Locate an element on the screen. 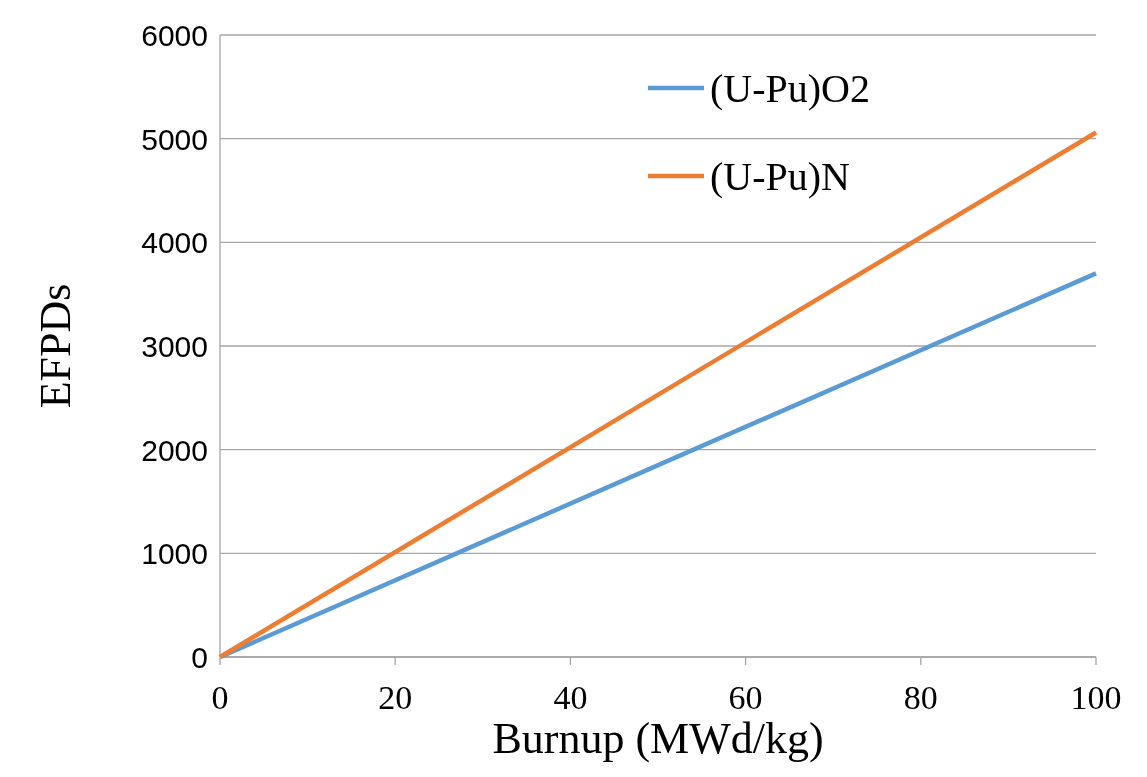 Image resolution: width=1147 pixels, height=777 pixels. y-tick-label: 1000 is located at coordinates (174, 554).